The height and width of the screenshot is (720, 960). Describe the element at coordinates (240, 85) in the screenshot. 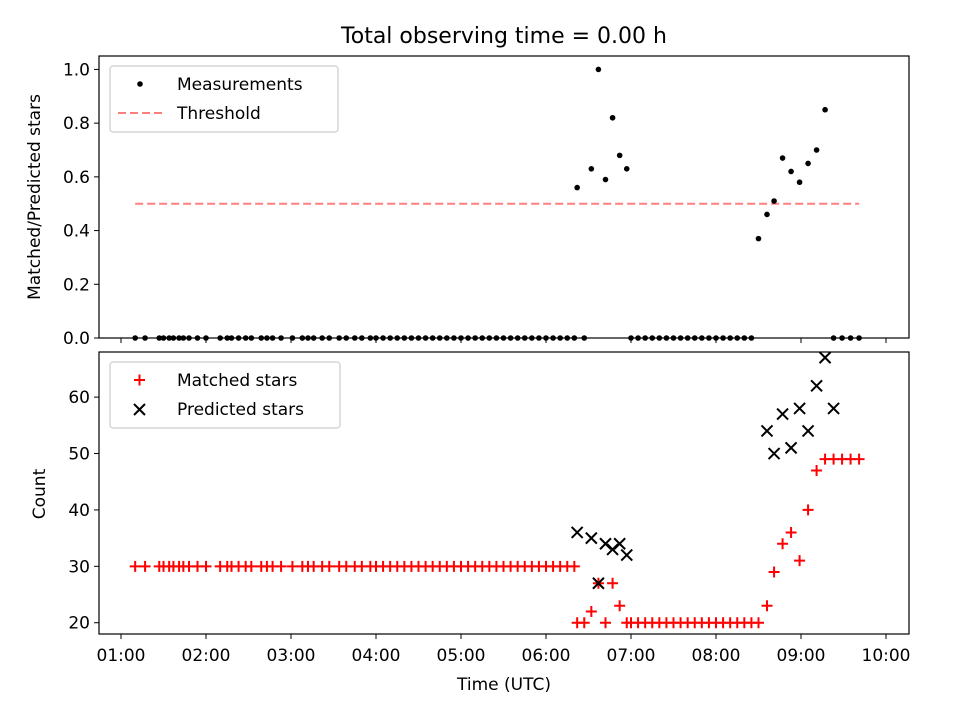

I see `measurements-legend-label: Measurements` at that location.